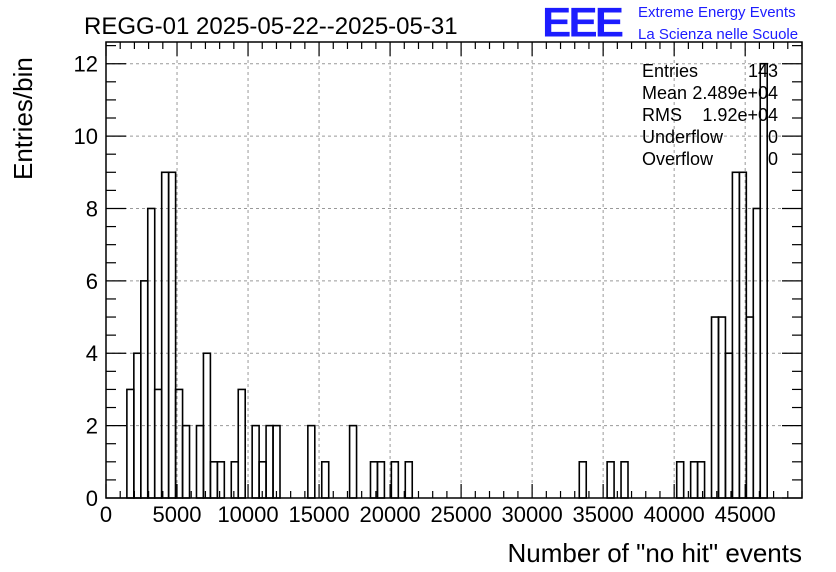 The height and width of the screenshot is (572, 836). I want to click on stats-value: 1.92e+04, so click(740, 115).